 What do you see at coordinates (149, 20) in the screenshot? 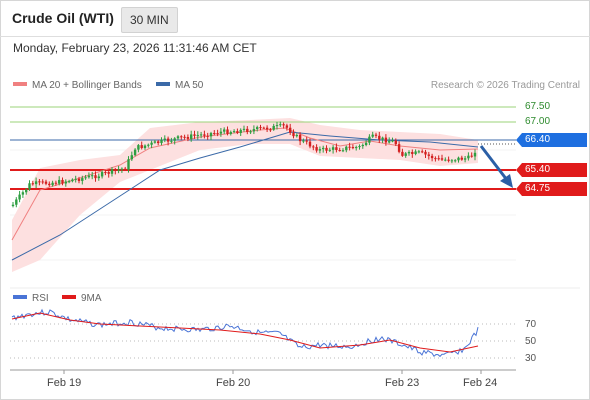
I see `timeframe-badge: 30 MIN` at bounding box center [149, 20].